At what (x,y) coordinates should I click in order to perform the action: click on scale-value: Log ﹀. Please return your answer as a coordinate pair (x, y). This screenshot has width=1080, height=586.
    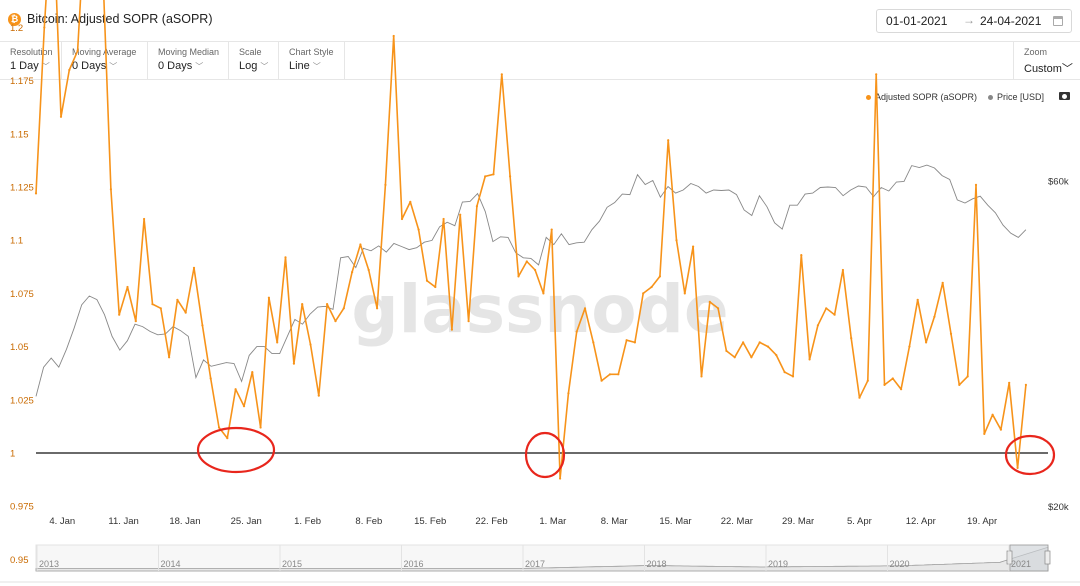
    Looking at the image, I should click on (254, 66).